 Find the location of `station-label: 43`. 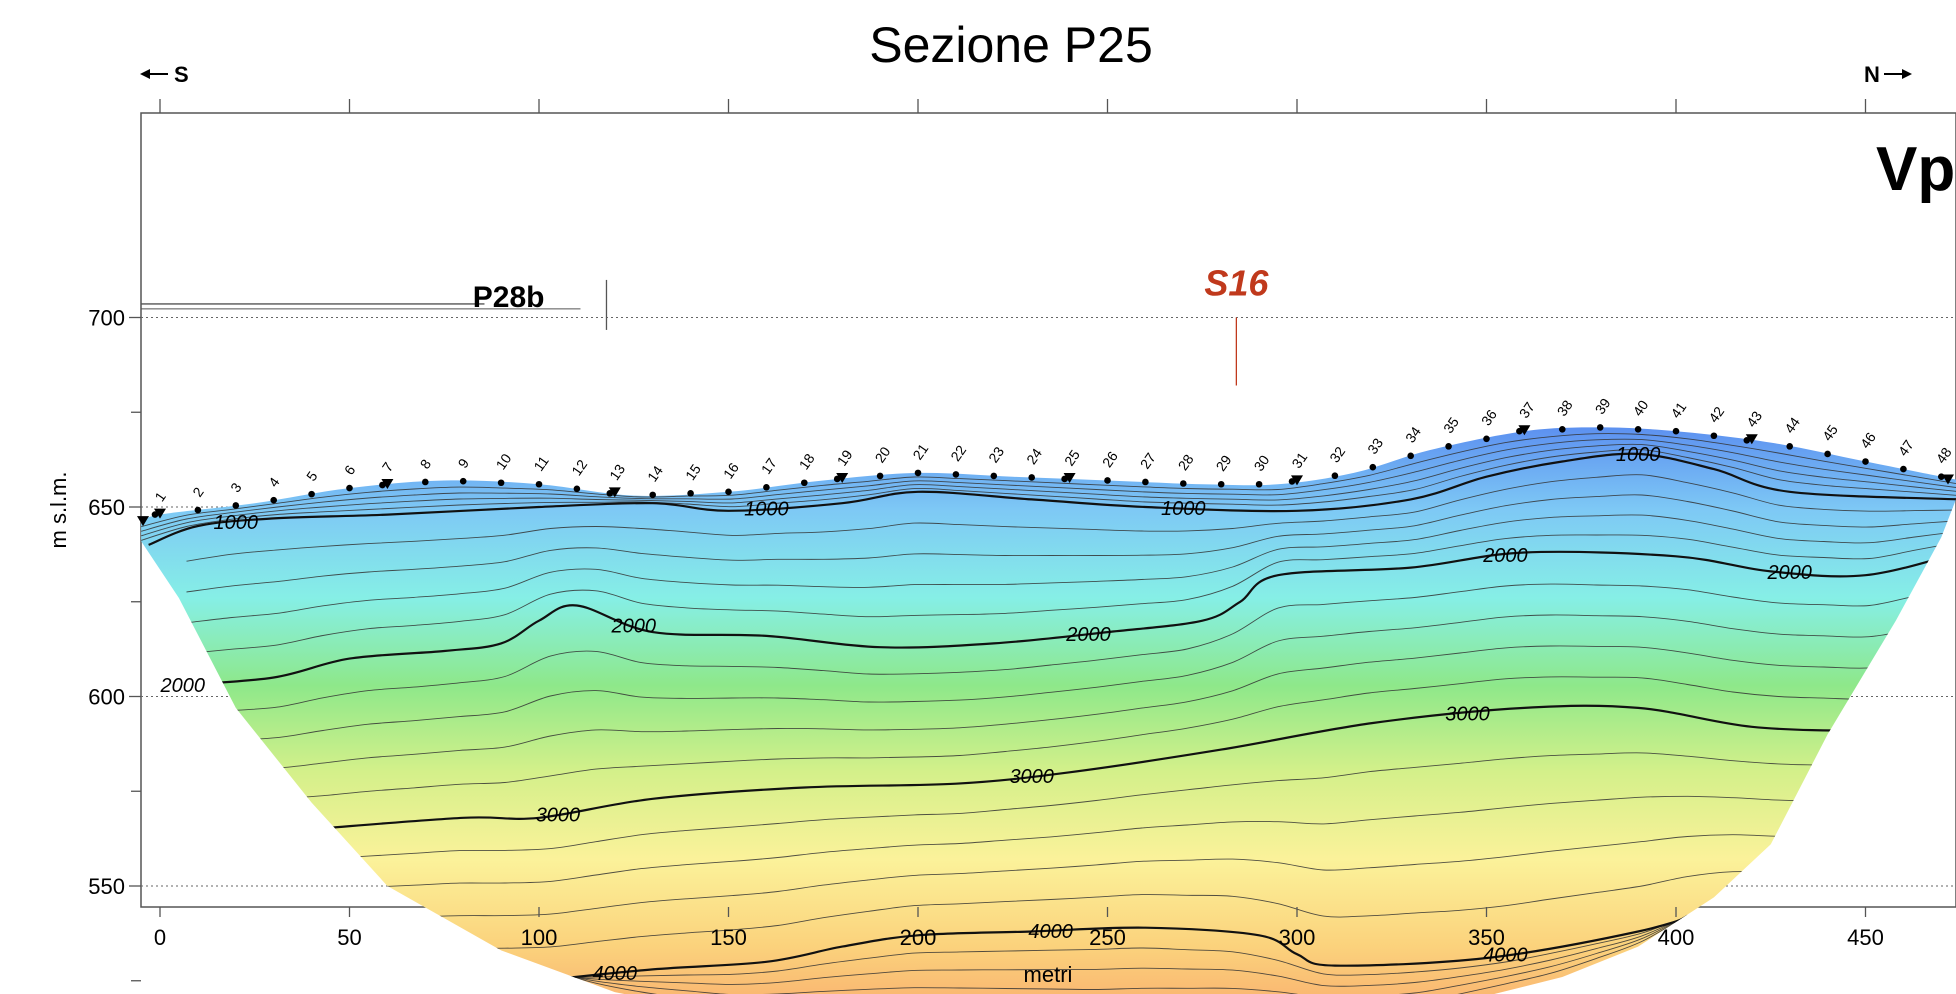

station-label: 43 is located at coordinates (1754, 419).